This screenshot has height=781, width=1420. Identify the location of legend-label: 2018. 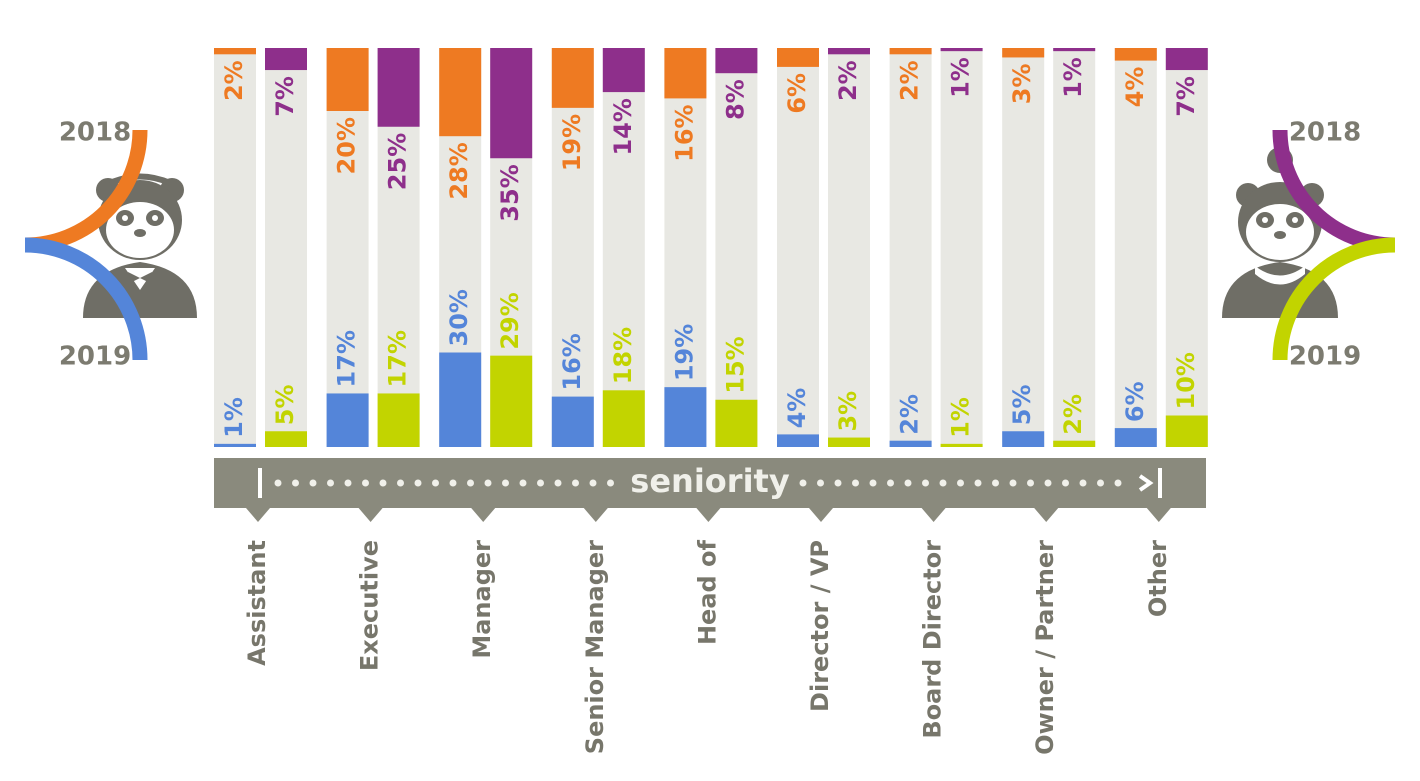
(95, 133).